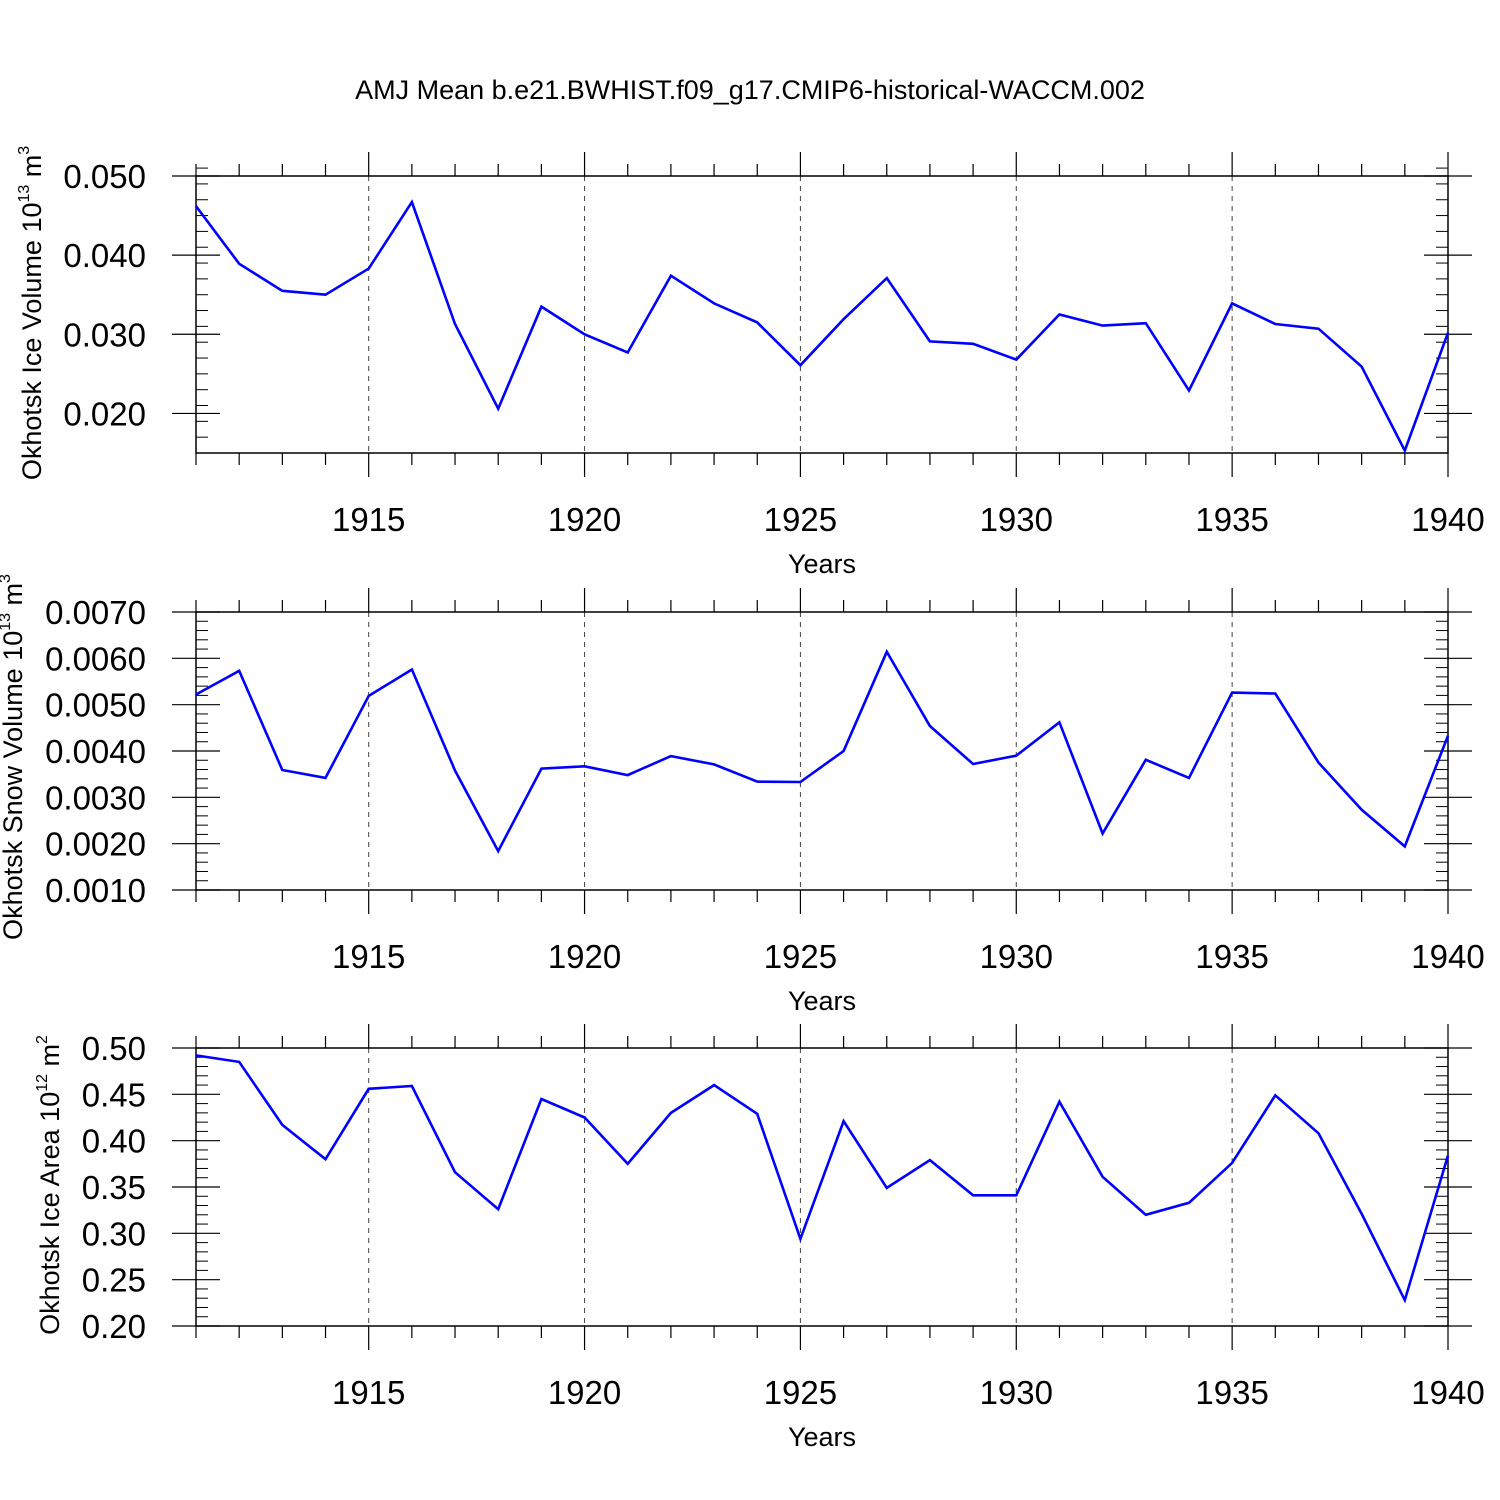  Describe the element at coordinates (95, 844) in the screenshot. I see `y-tick-label: 0.0020` at that location.